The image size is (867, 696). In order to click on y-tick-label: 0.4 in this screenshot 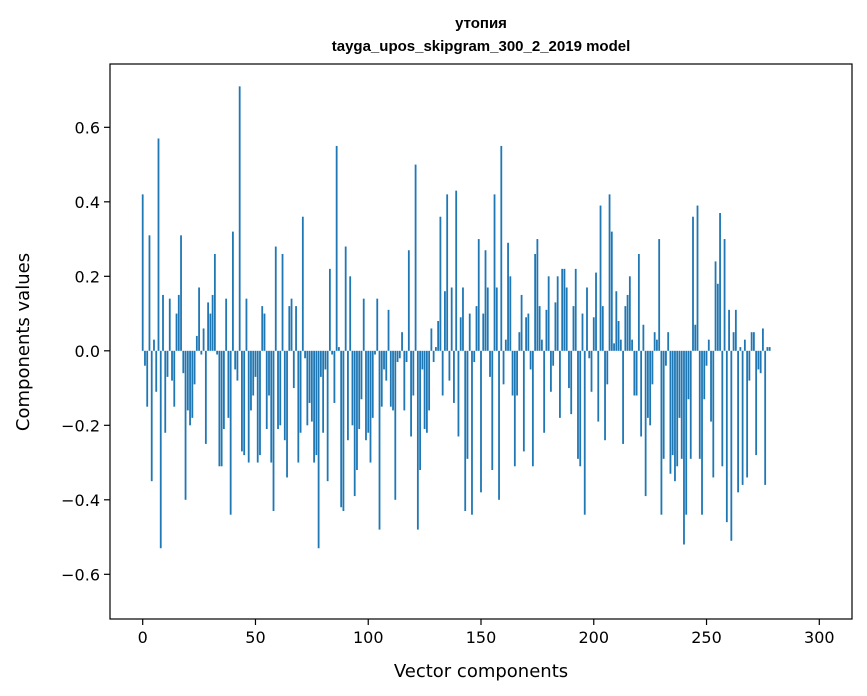, I will do `click(87, 202)`.